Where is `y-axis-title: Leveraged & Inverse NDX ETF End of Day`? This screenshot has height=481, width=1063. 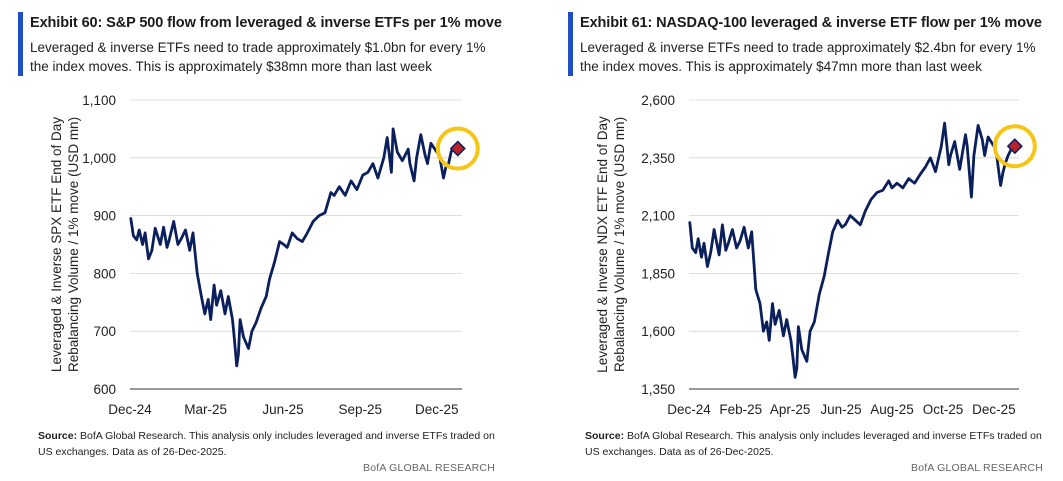 y-axis-title: Leveraged & Inverse NDX ETF End of Day is located at coordinates (602, 244).